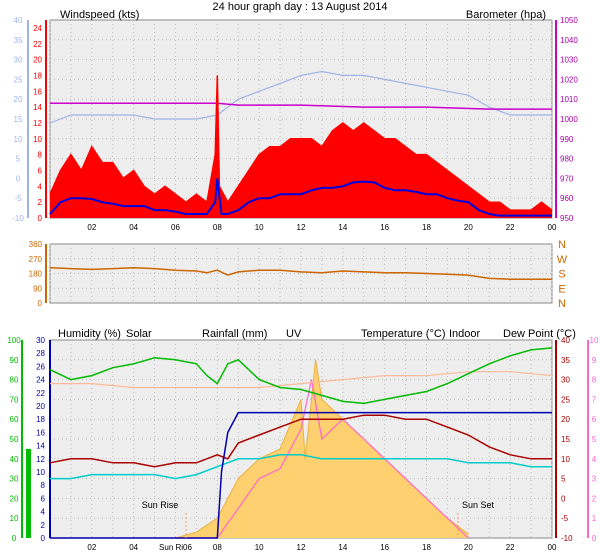 The width and height of the screenshot is (600, 555). What do you see at coordinates (18, 99) in the screenshot?
I see `outer-wind-tick: 20` at bounding box center [18, 99].